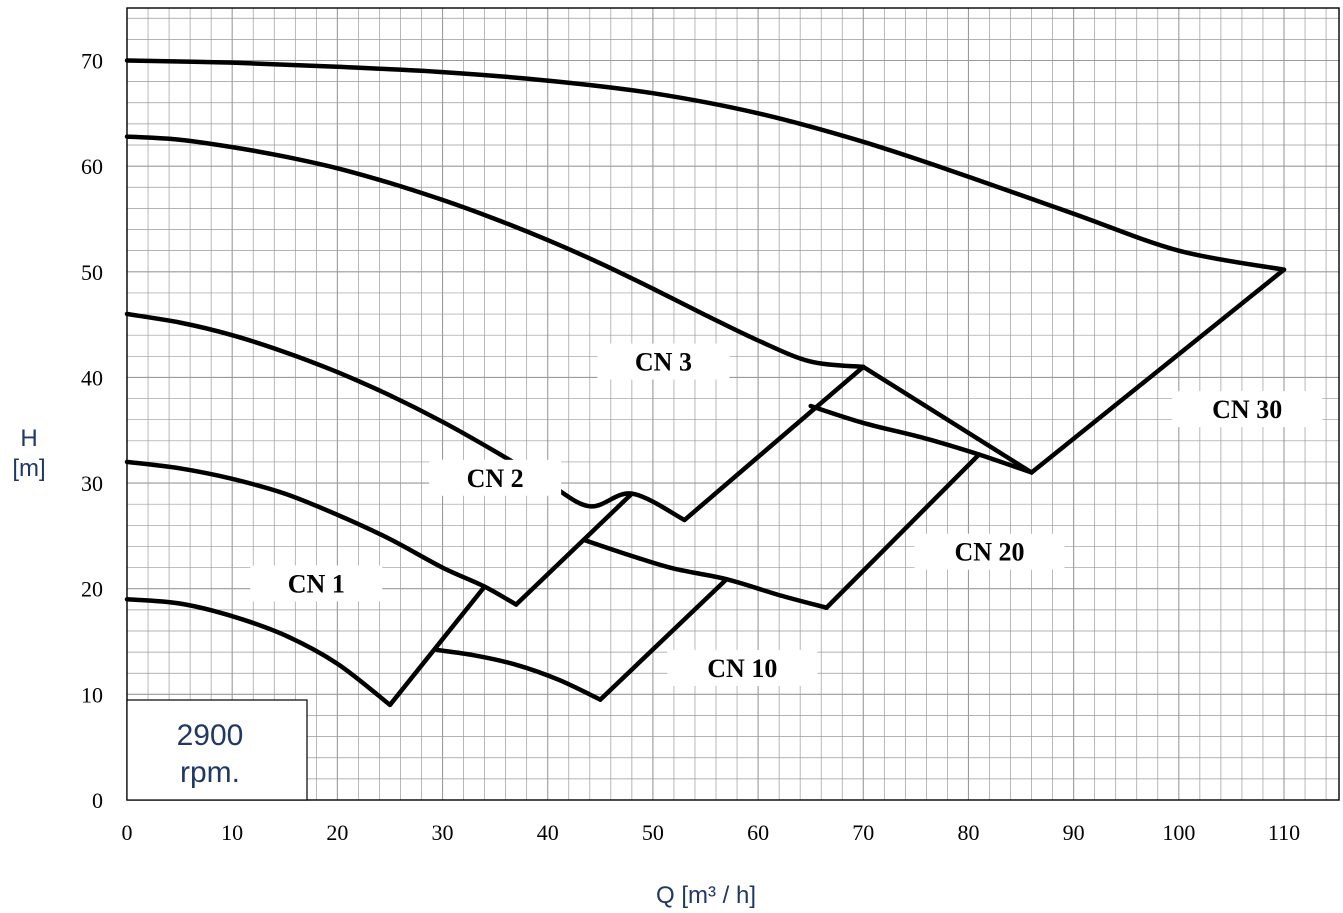 The image size is (1343, 913). What do you see at coordinates (437, 646) in the screenshot?
I see `boundary-cn2` at bounding box center [437, 646].